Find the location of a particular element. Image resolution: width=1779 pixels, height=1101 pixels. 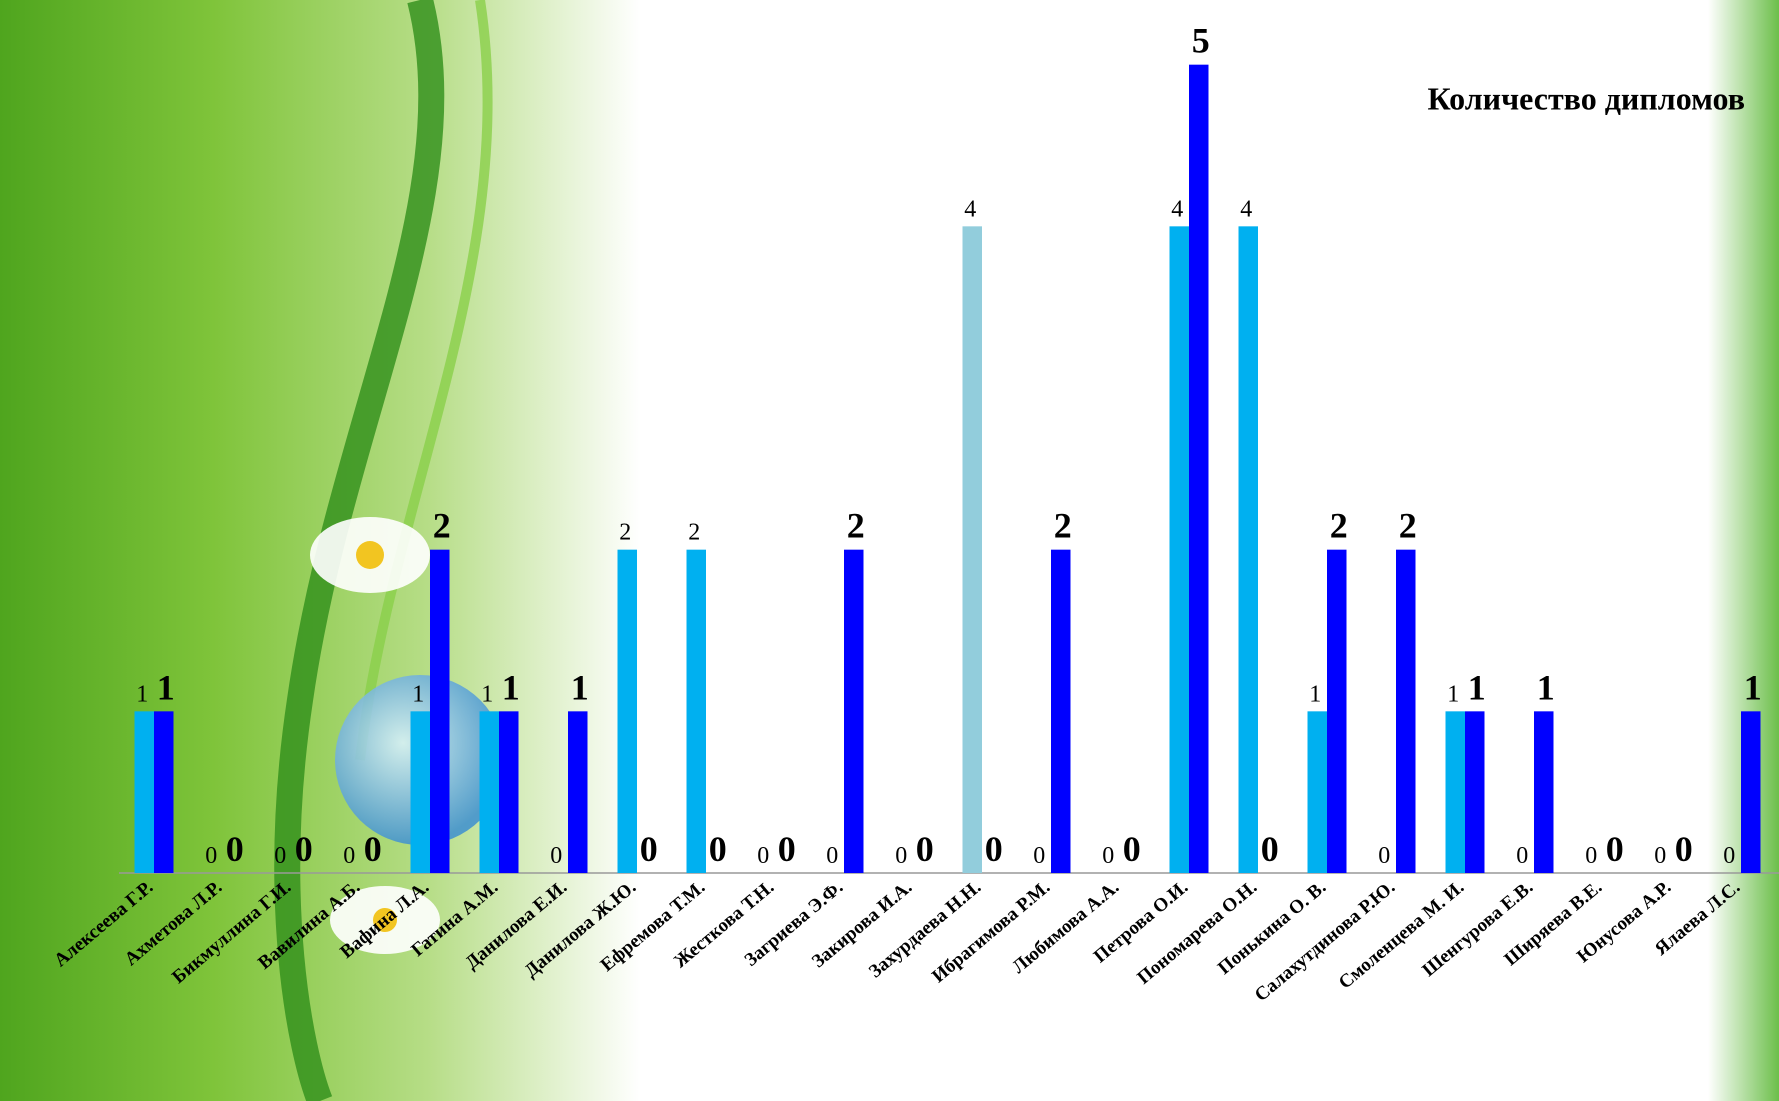

chart-title: Количество дипломов is located at coordinates (1586, 98).